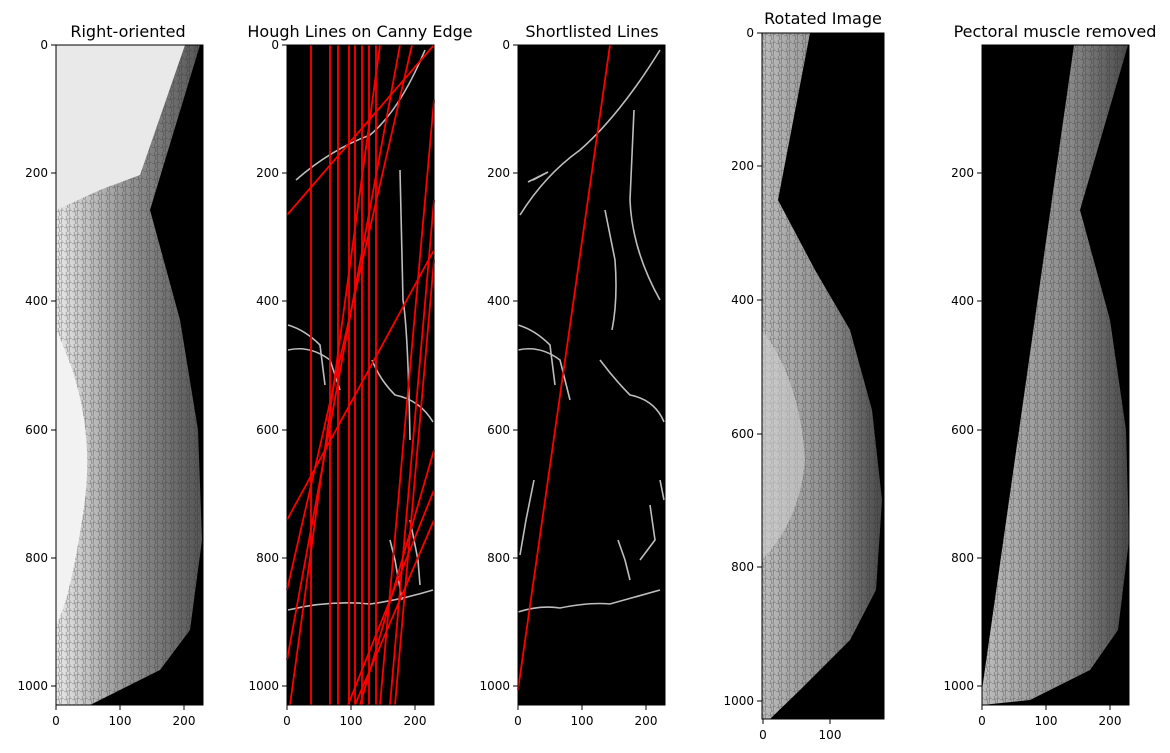 This screenshot has height=753, width=1170. Describe the element at coordinates (800, 730) in the screenshot. I see `x-axis: 0 100` at that location.